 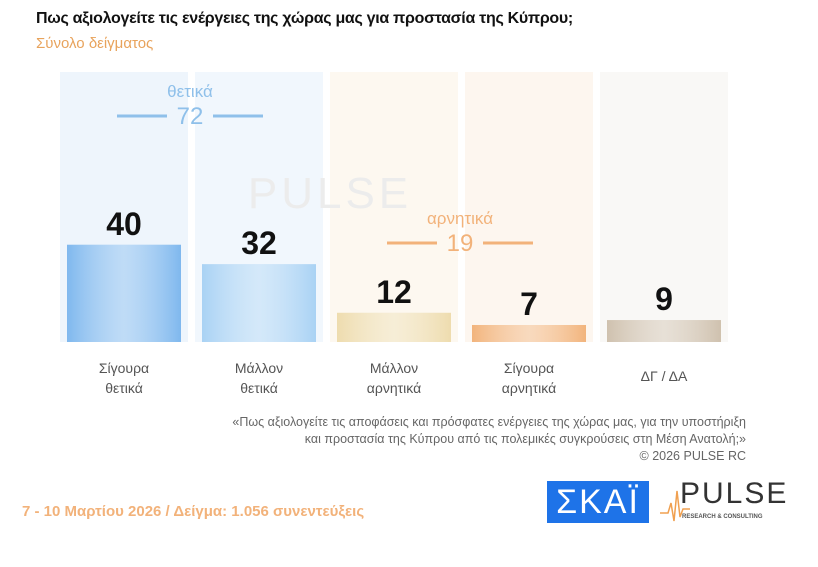 I want to click on pulse-subtitle: RESEARCH & CONSULTING, so click(x=722, y=517).